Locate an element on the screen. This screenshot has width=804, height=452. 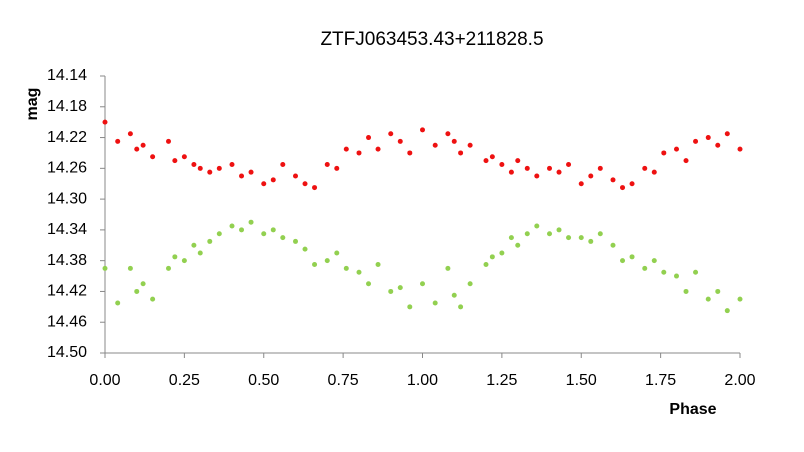
y-tick-label: 14.18 is located at coordinates (67, 106).